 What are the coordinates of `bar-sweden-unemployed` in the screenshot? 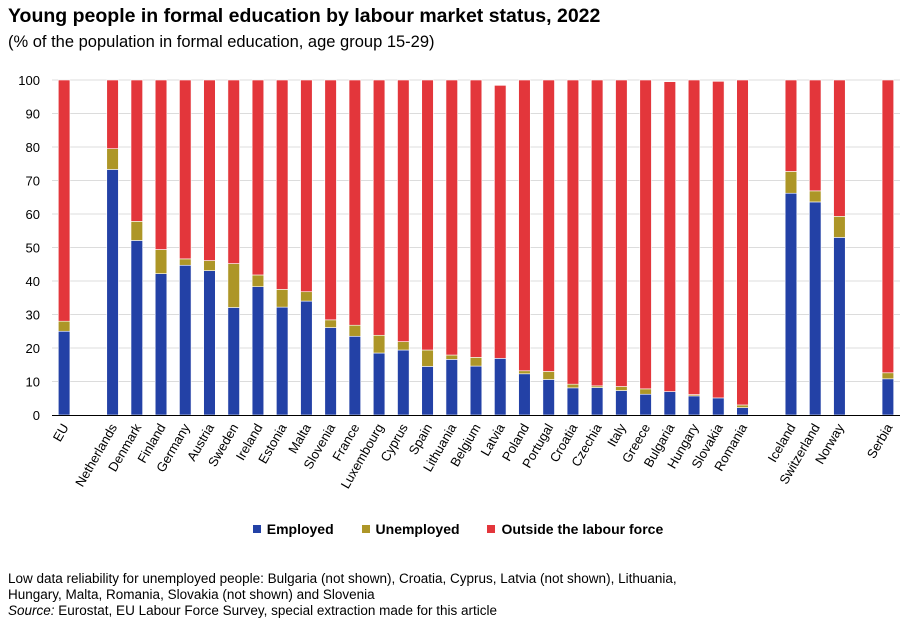 It's located at (233, 285).